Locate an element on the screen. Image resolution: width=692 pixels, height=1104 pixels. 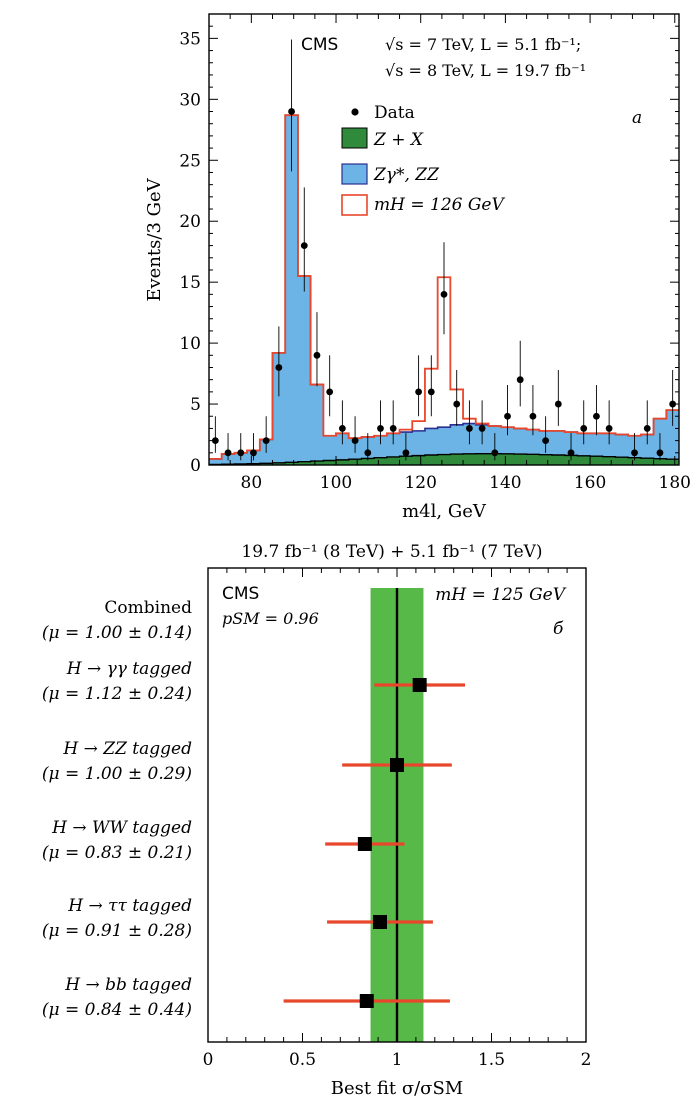
legend: Data Z + X Zγ*, ZZ mH = 126 GeV is located at coordinates (423, 159).